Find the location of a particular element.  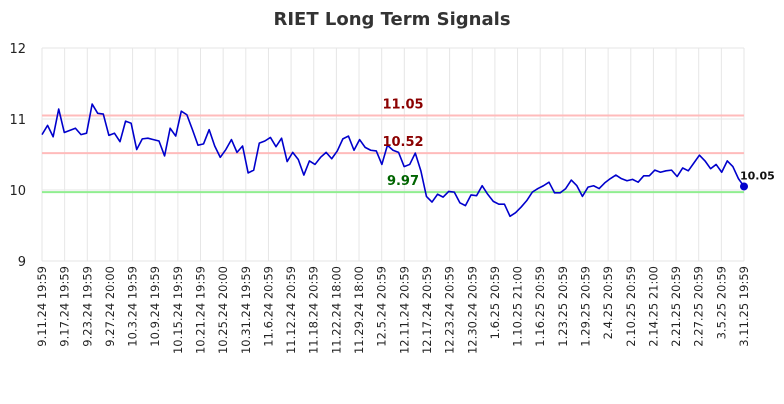

x-tick-label: 12.23.24 20:59 is located at coordinates (450, 310).